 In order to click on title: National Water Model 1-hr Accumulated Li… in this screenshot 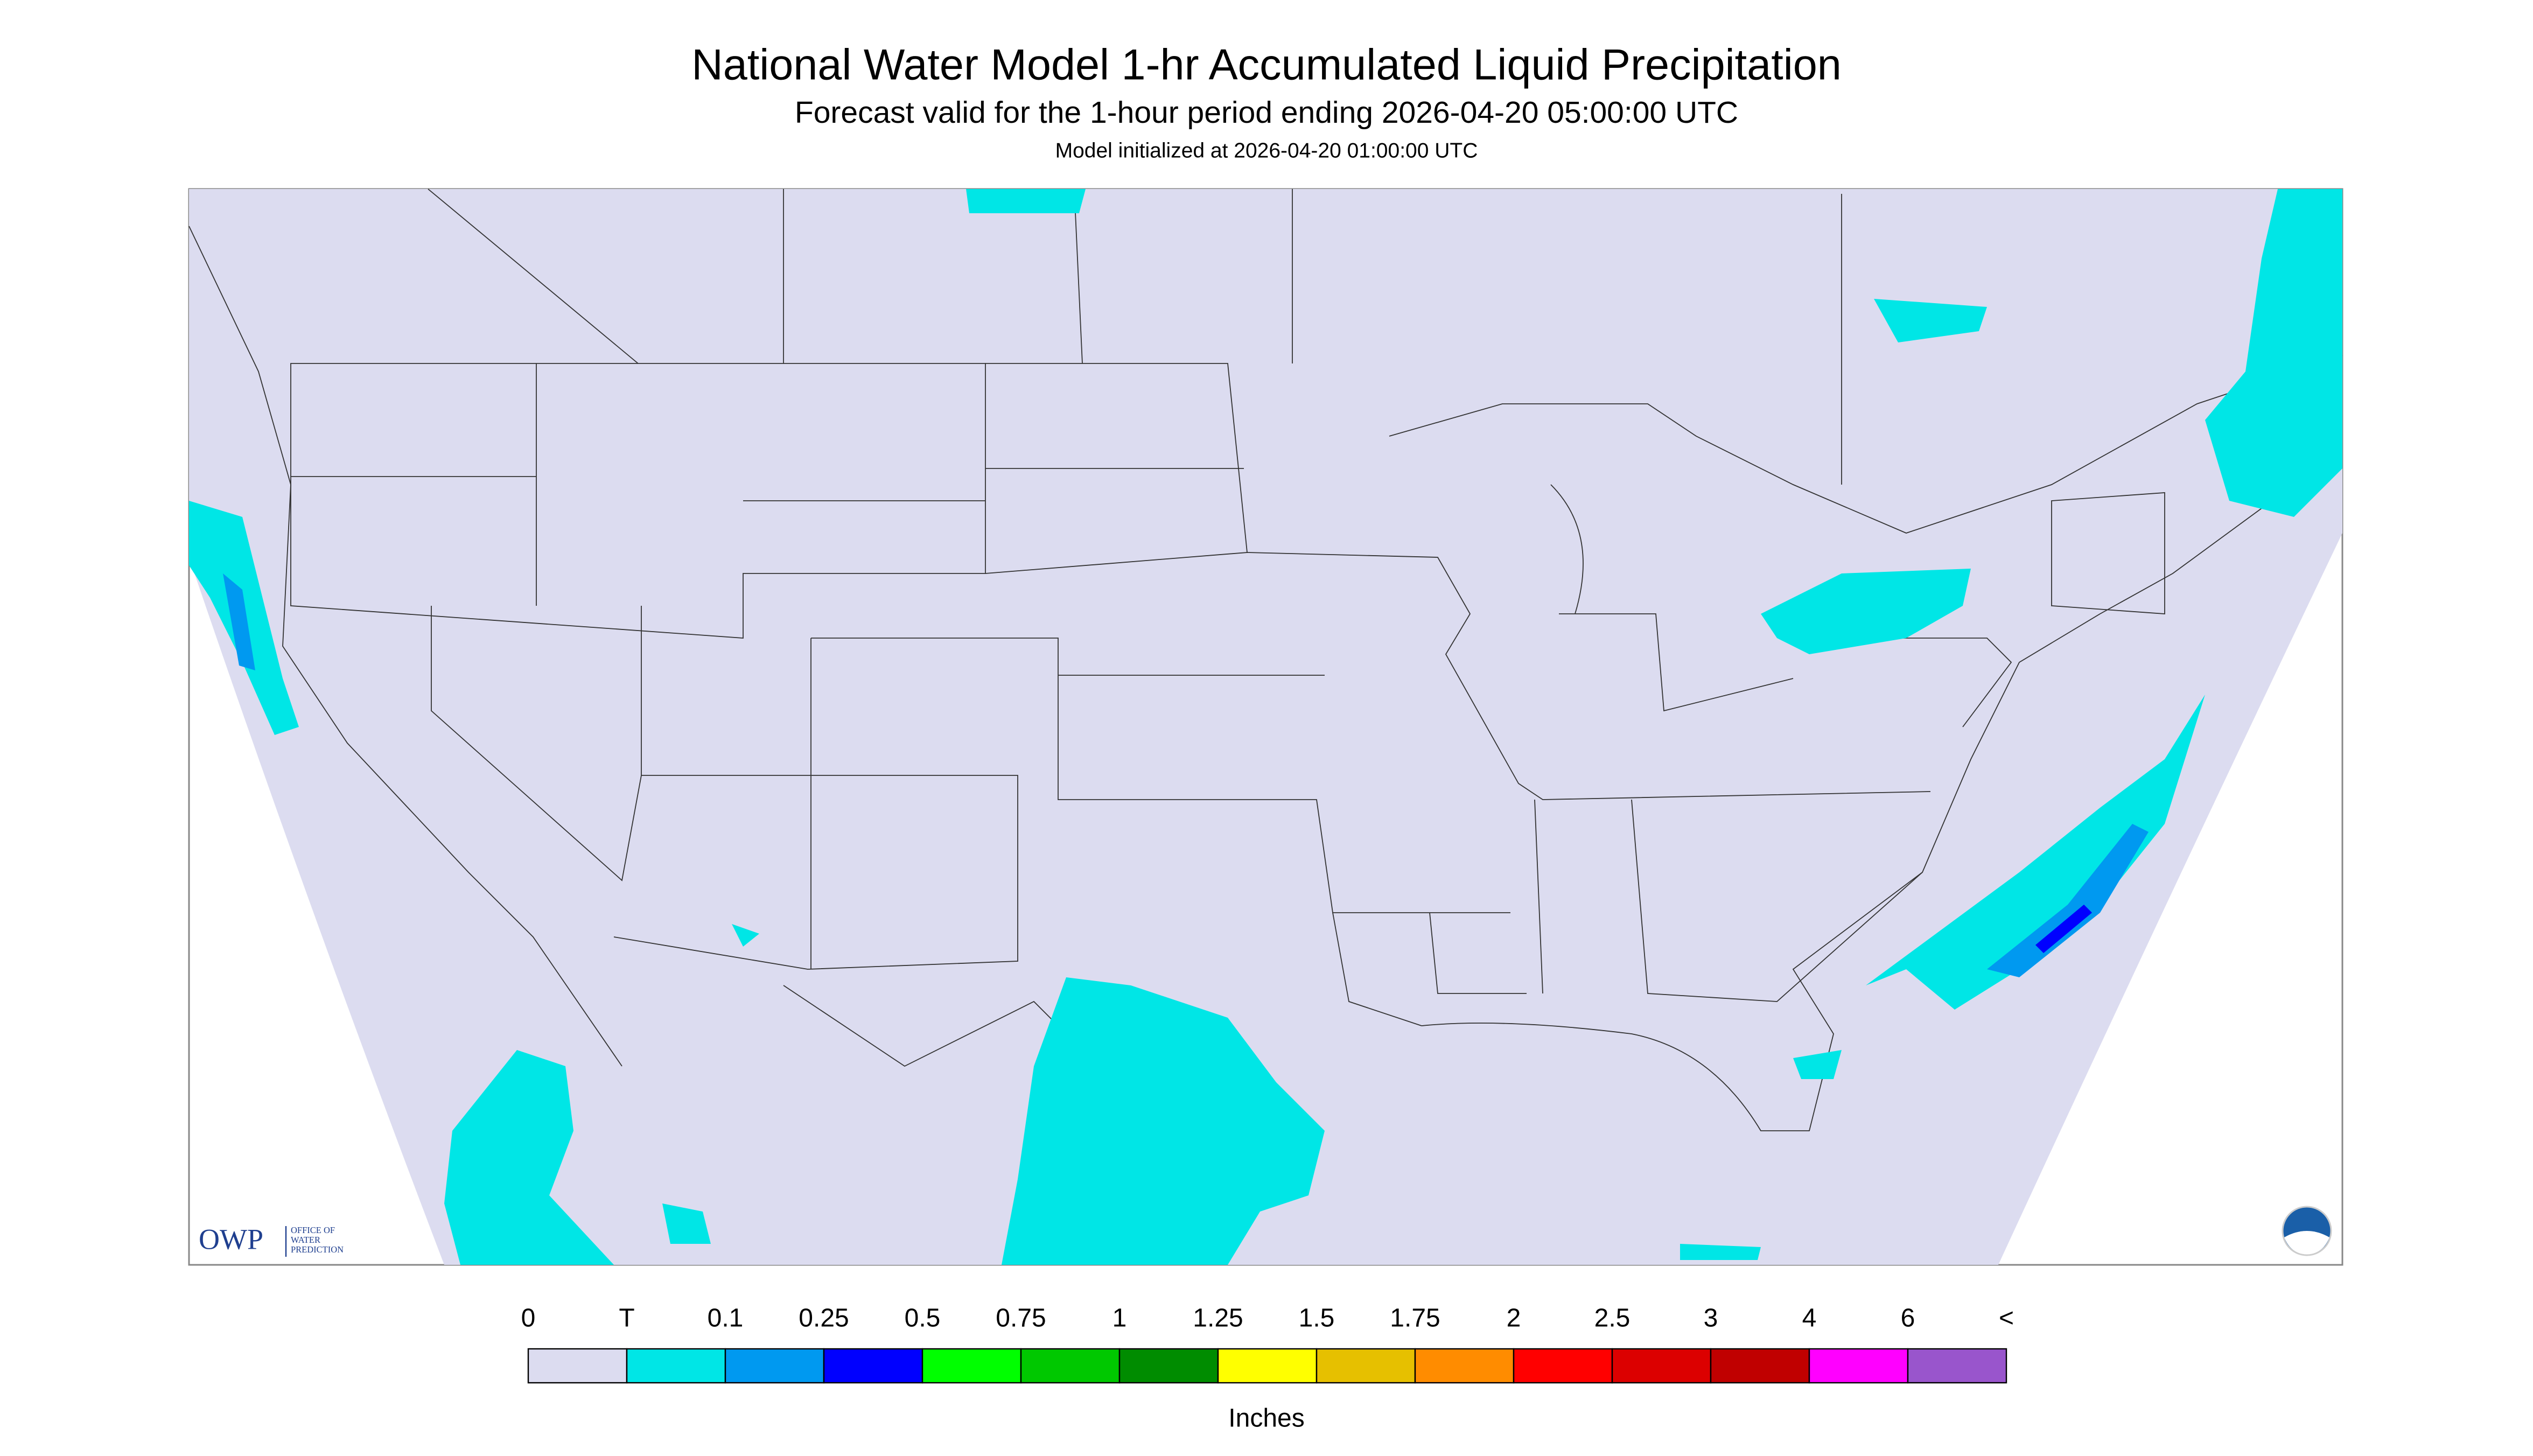, I will do `click(1266, 64)`.